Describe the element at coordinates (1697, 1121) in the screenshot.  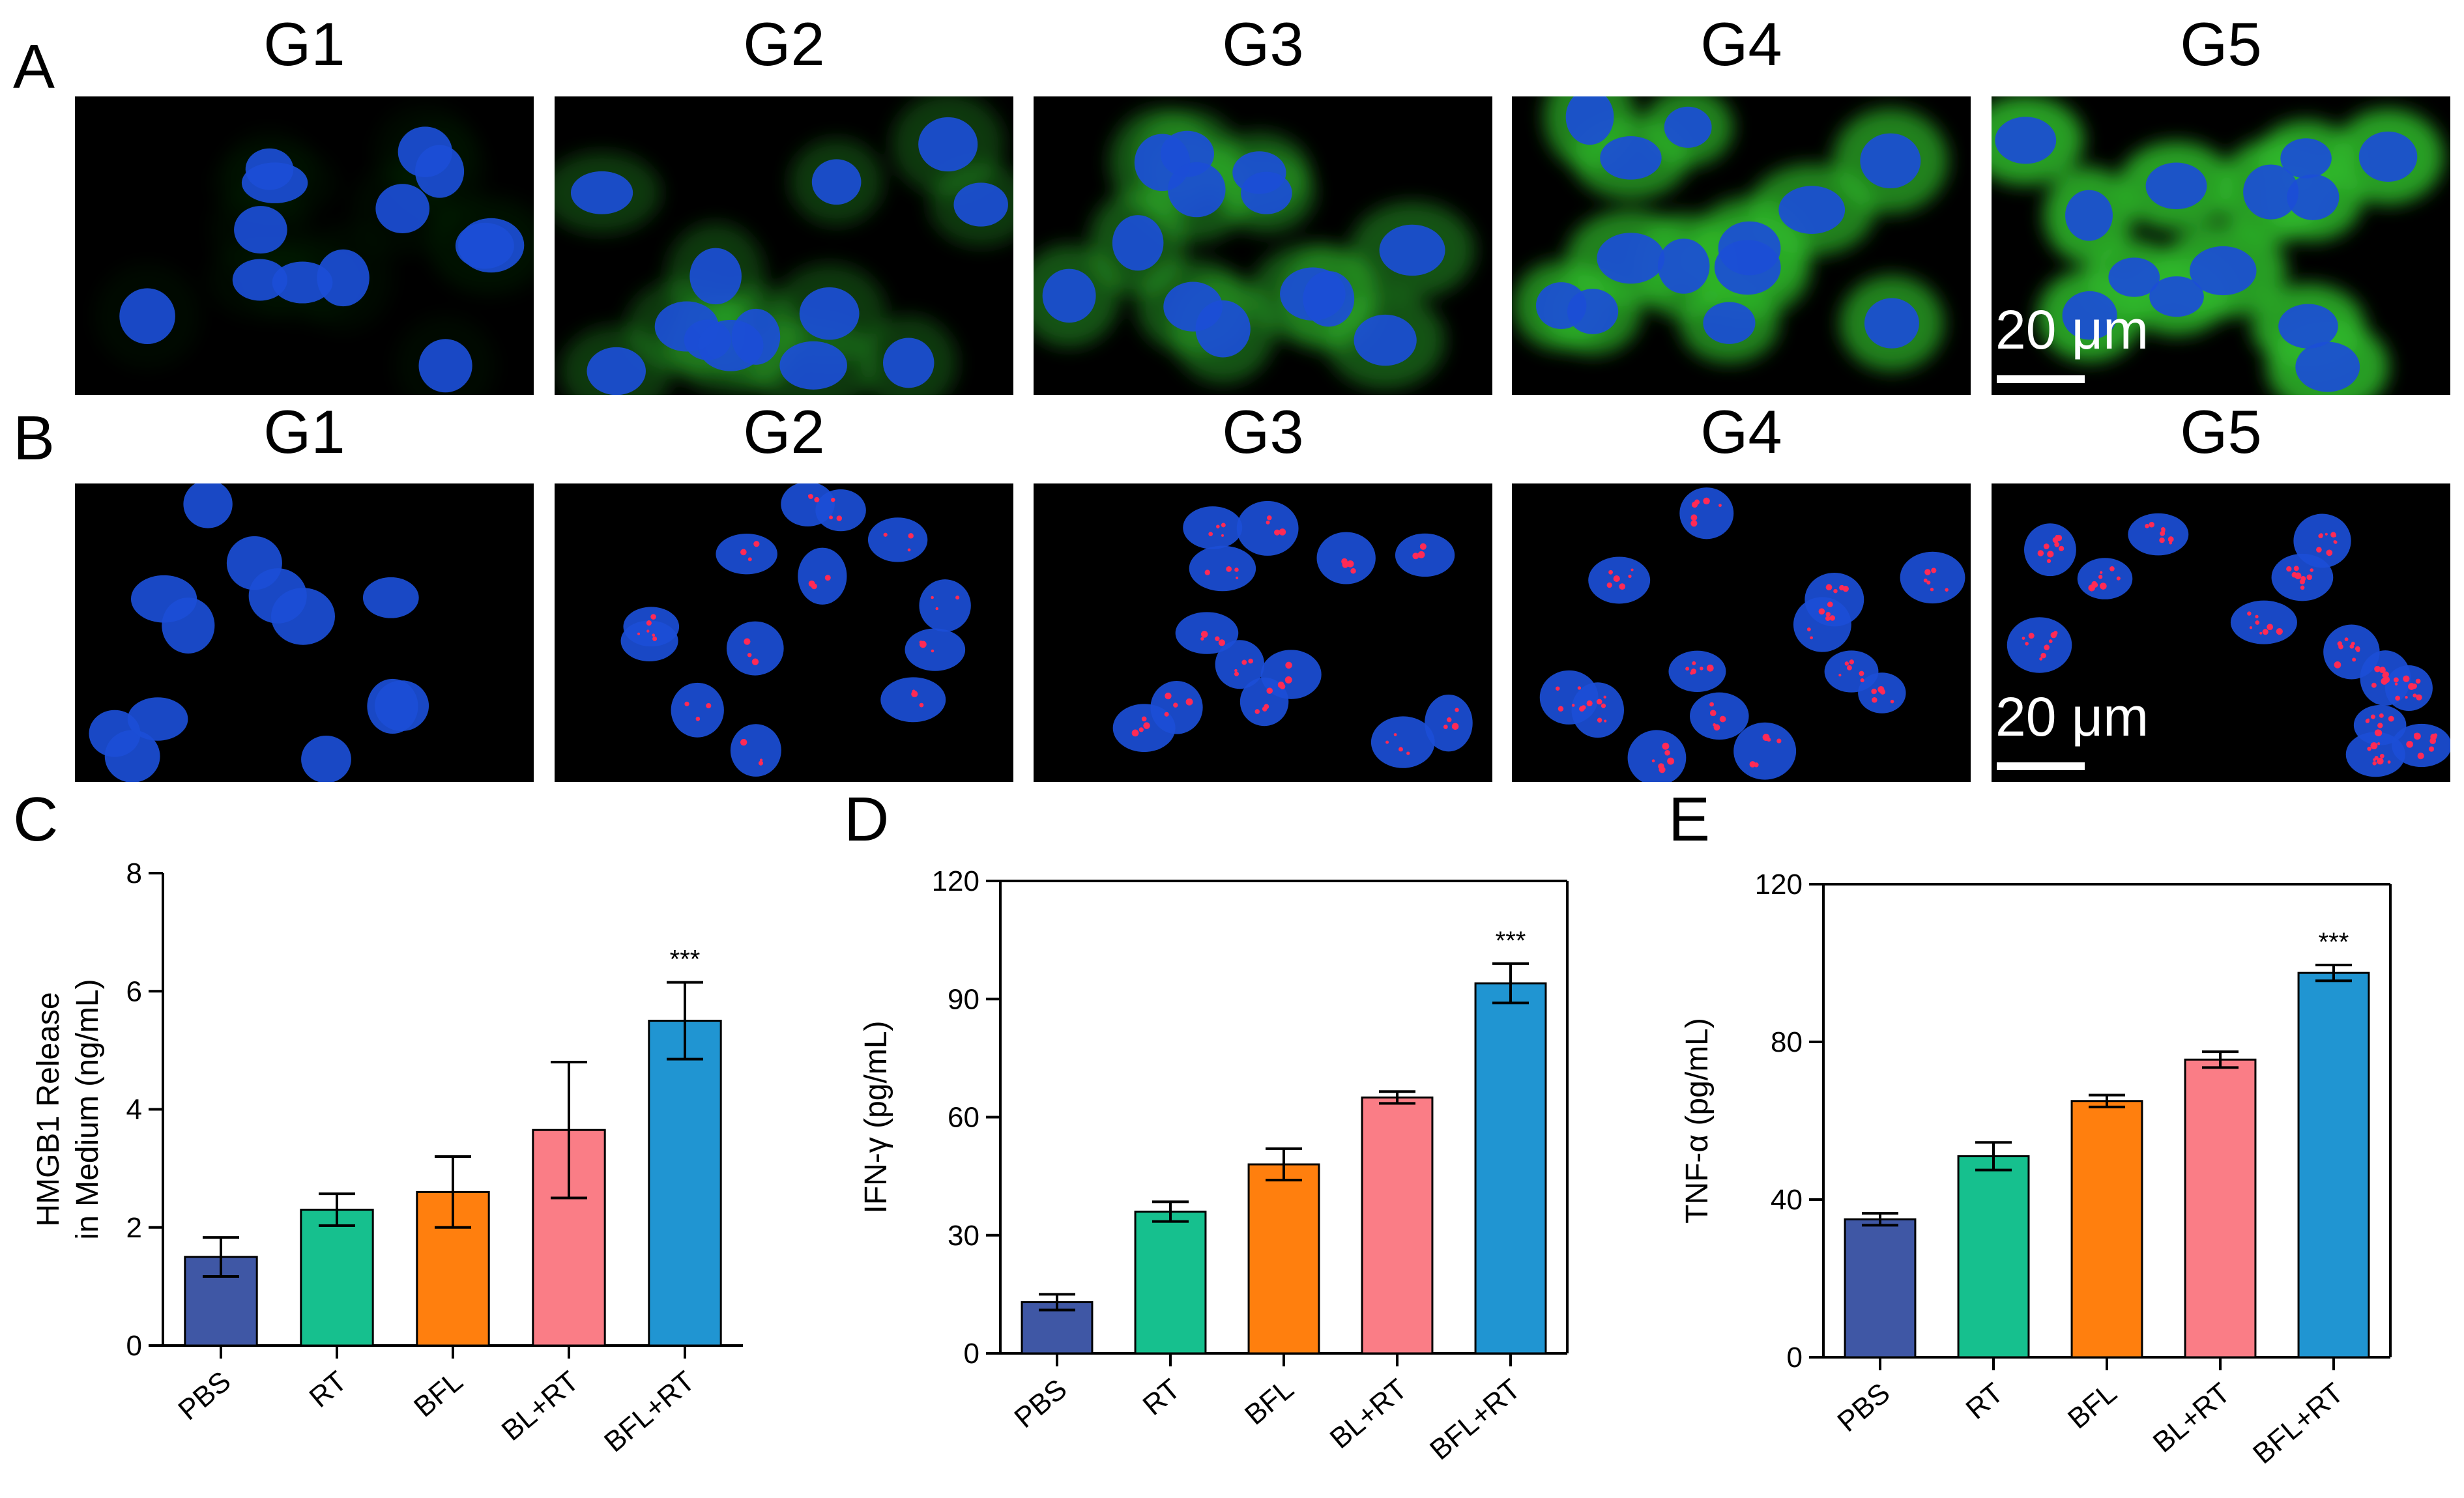
I see `y-axis-label: TNF-α (pg/mL)` at that location.